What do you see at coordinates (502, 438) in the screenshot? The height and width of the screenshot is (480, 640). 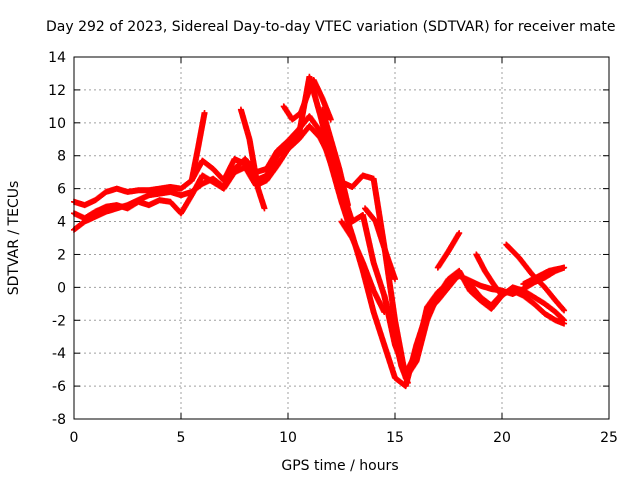 I see `x-tick-label: 20` at bounding box center [502, 438].